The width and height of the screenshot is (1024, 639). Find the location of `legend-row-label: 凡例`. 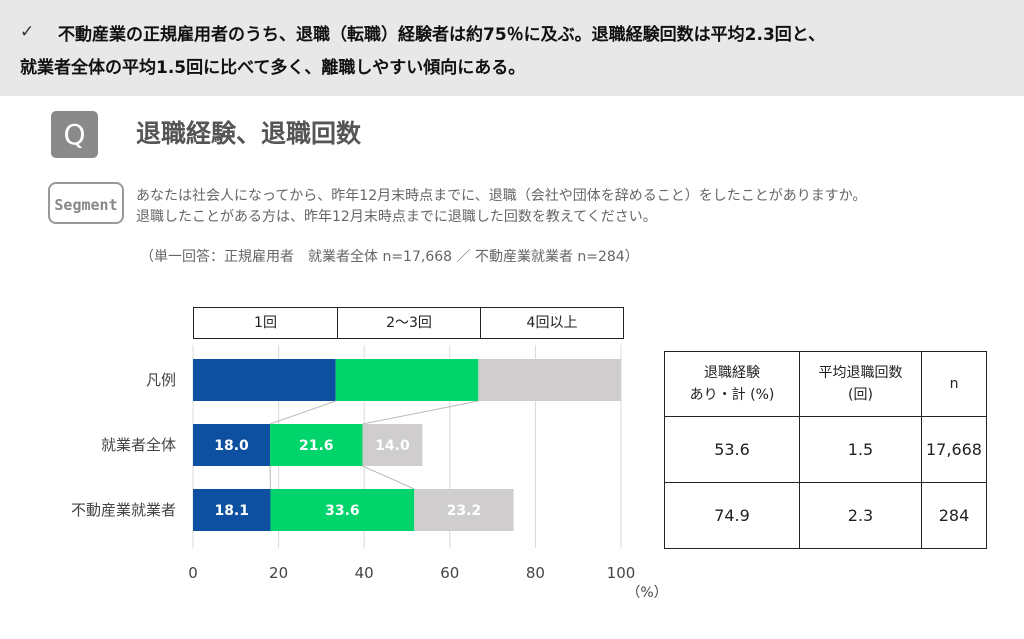

legend-row-label: 凡例 is located at coordinates (161, 380).